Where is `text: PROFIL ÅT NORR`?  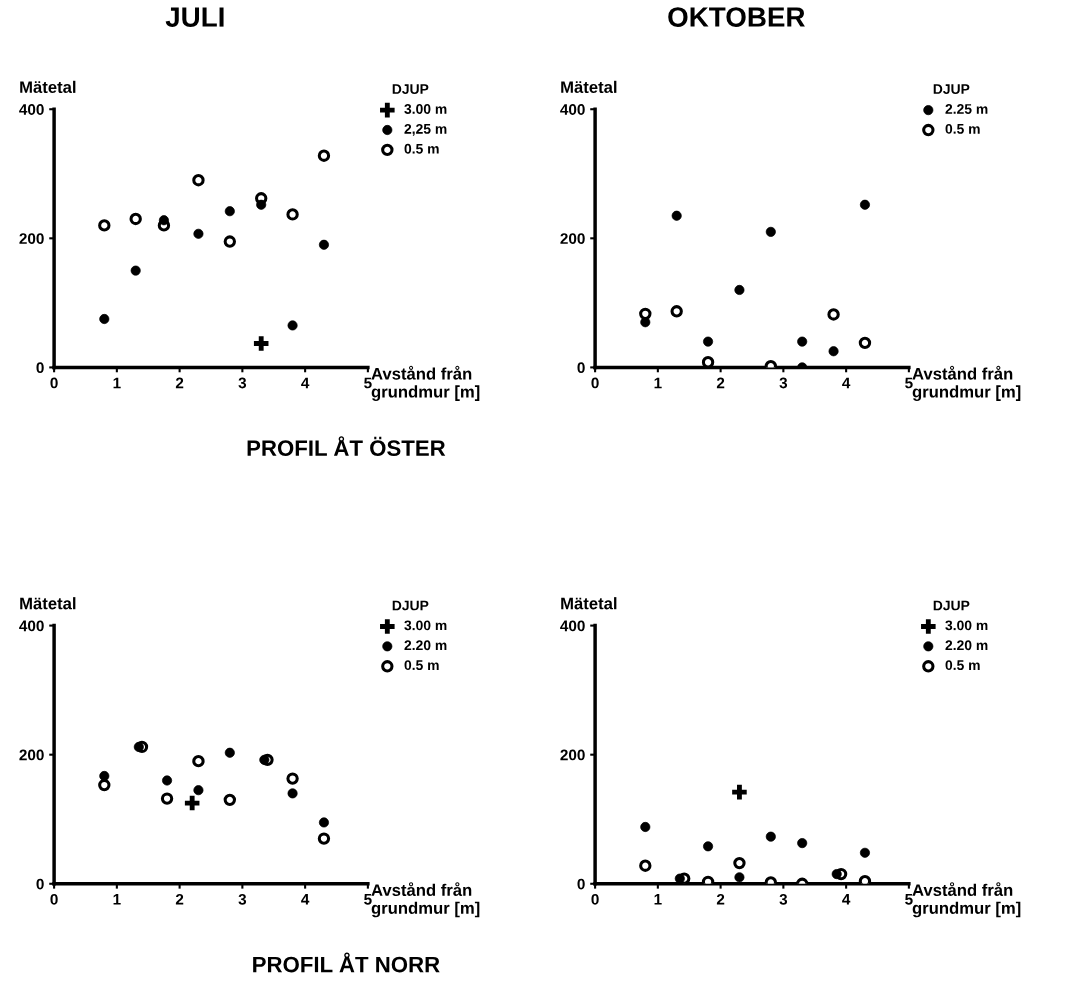 text: PROFIL ÅT NORR is located at coordinates (346, 962).